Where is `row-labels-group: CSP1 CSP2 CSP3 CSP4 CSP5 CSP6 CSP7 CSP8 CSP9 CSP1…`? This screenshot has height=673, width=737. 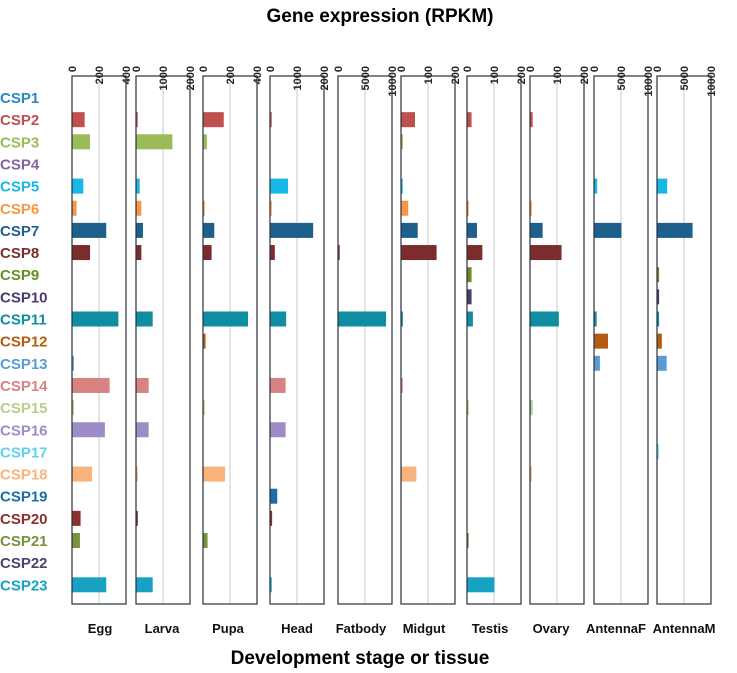 row-labels-group: CSP1 CSP2 CSP3 CSP4 CSP5 CSP6 CSP7 CSP8 CSP9 CSP1… is located at coordinates (24, 342).